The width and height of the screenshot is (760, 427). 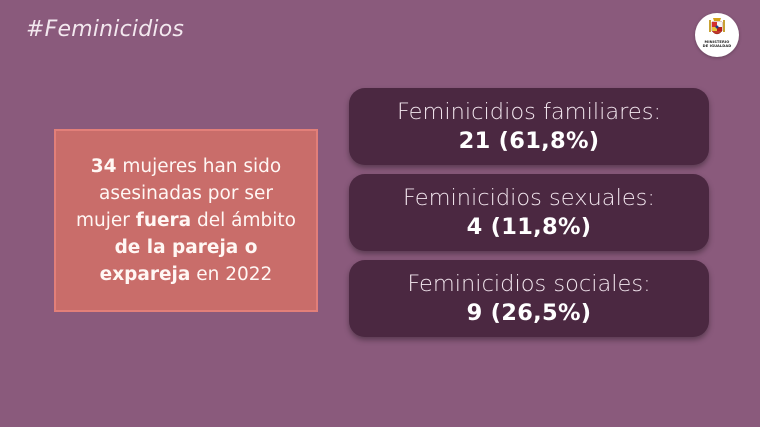 I want to click on logo-line-2: DE IGUALDAD, so click(x=717, y=46).